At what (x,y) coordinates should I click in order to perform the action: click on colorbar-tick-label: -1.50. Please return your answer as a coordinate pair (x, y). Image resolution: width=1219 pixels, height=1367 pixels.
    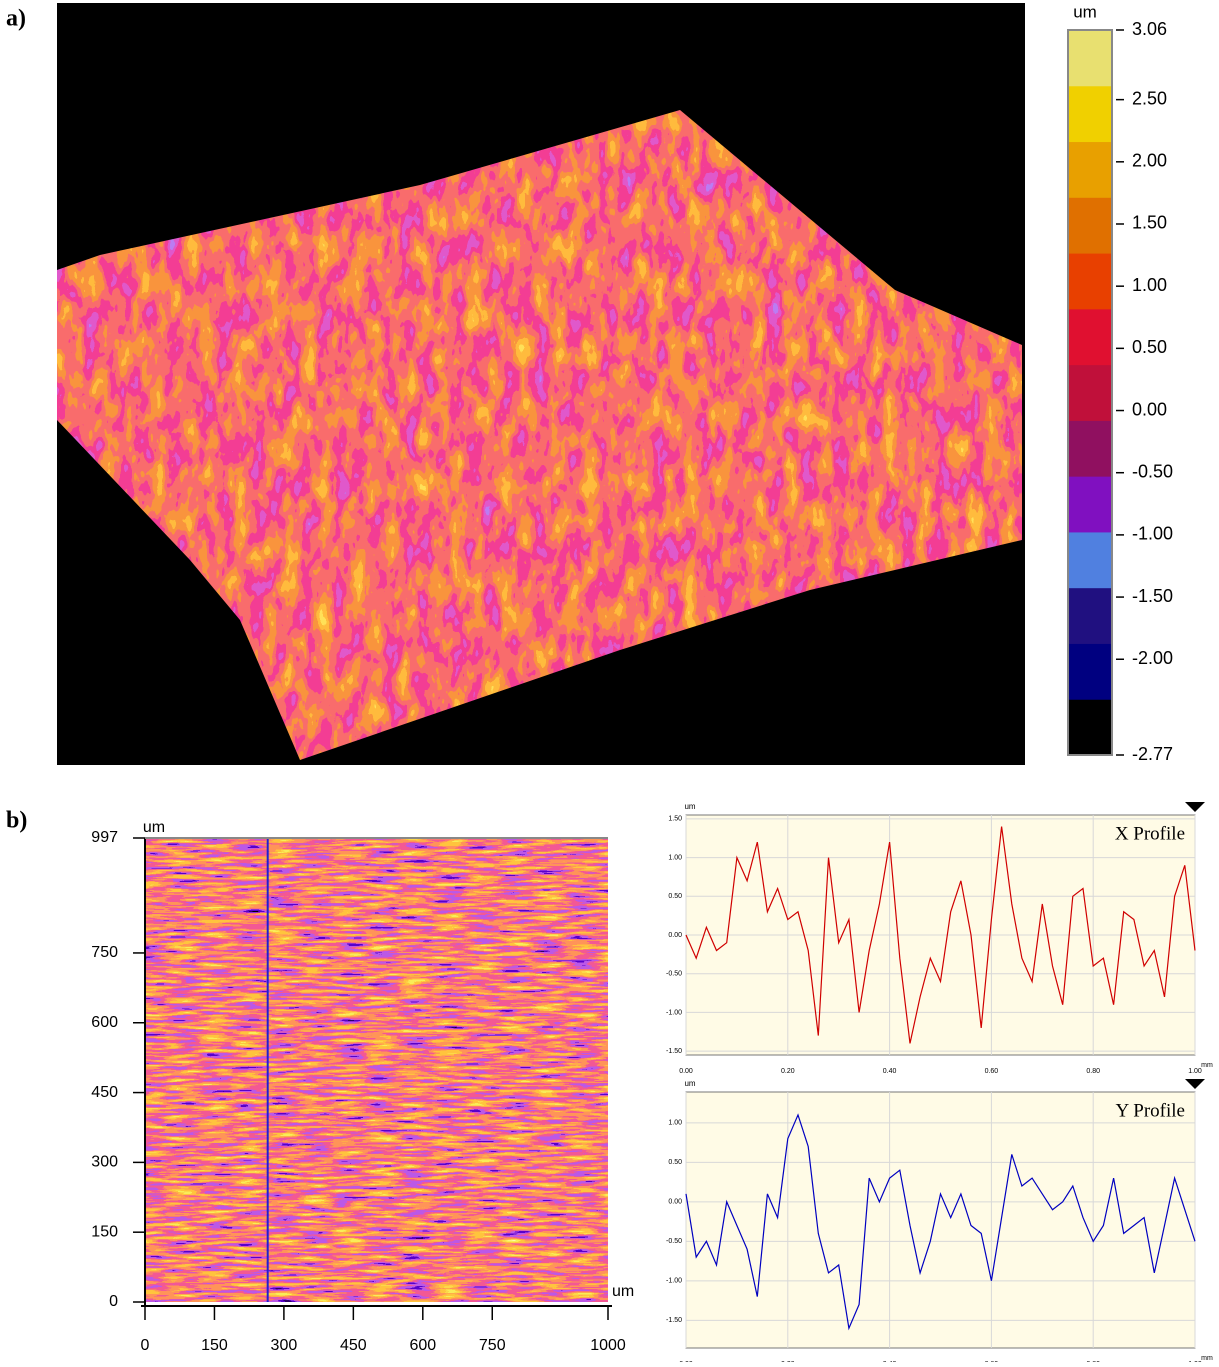
    Looking at the image, I should click on (1152, 596).